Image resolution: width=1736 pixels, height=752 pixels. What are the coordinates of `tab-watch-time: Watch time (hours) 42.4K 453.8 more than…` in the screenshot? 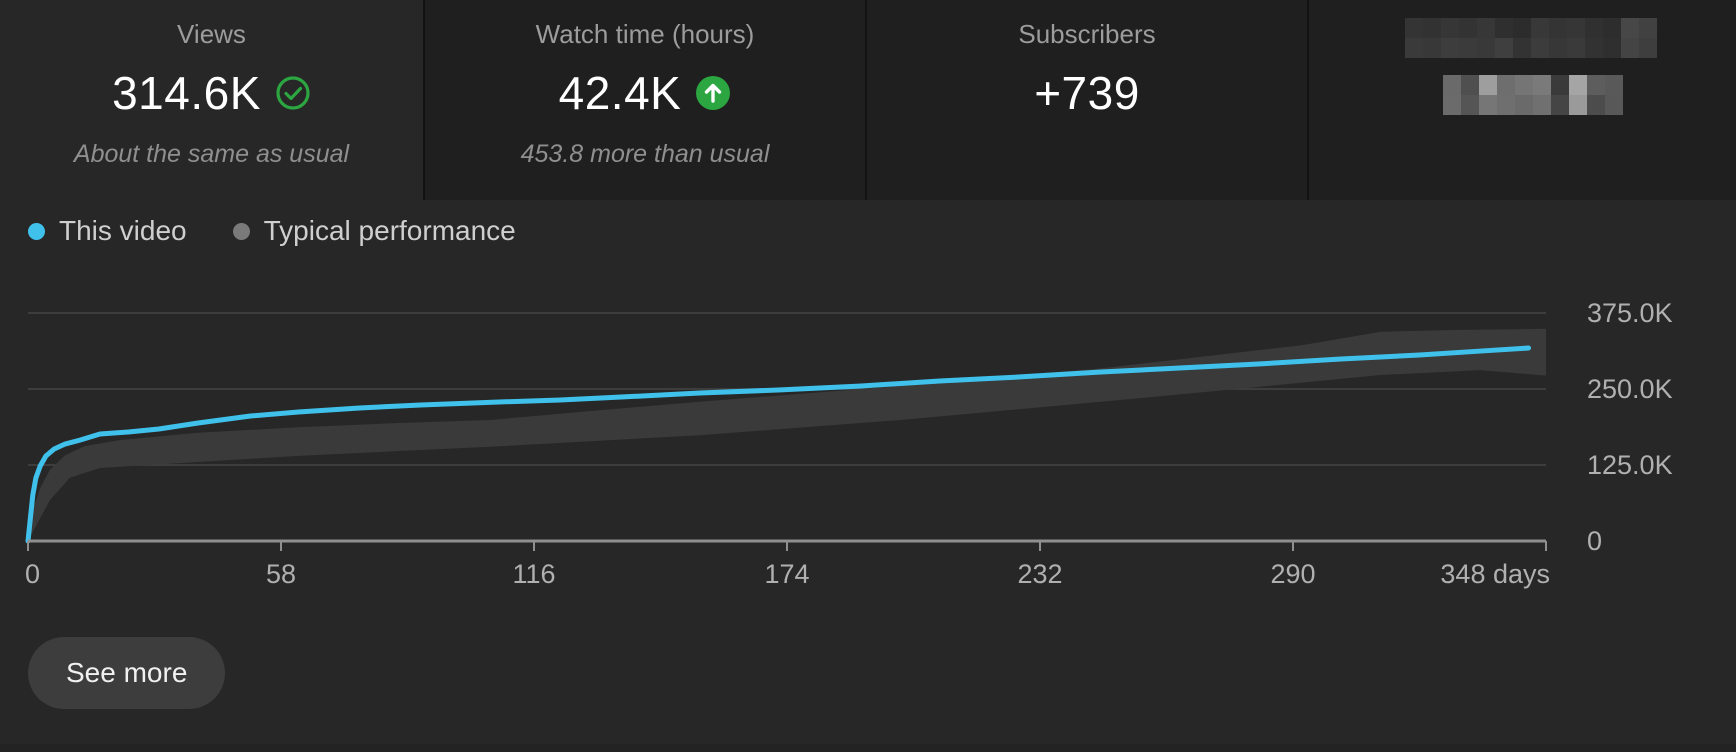 It's located at (644, 100).